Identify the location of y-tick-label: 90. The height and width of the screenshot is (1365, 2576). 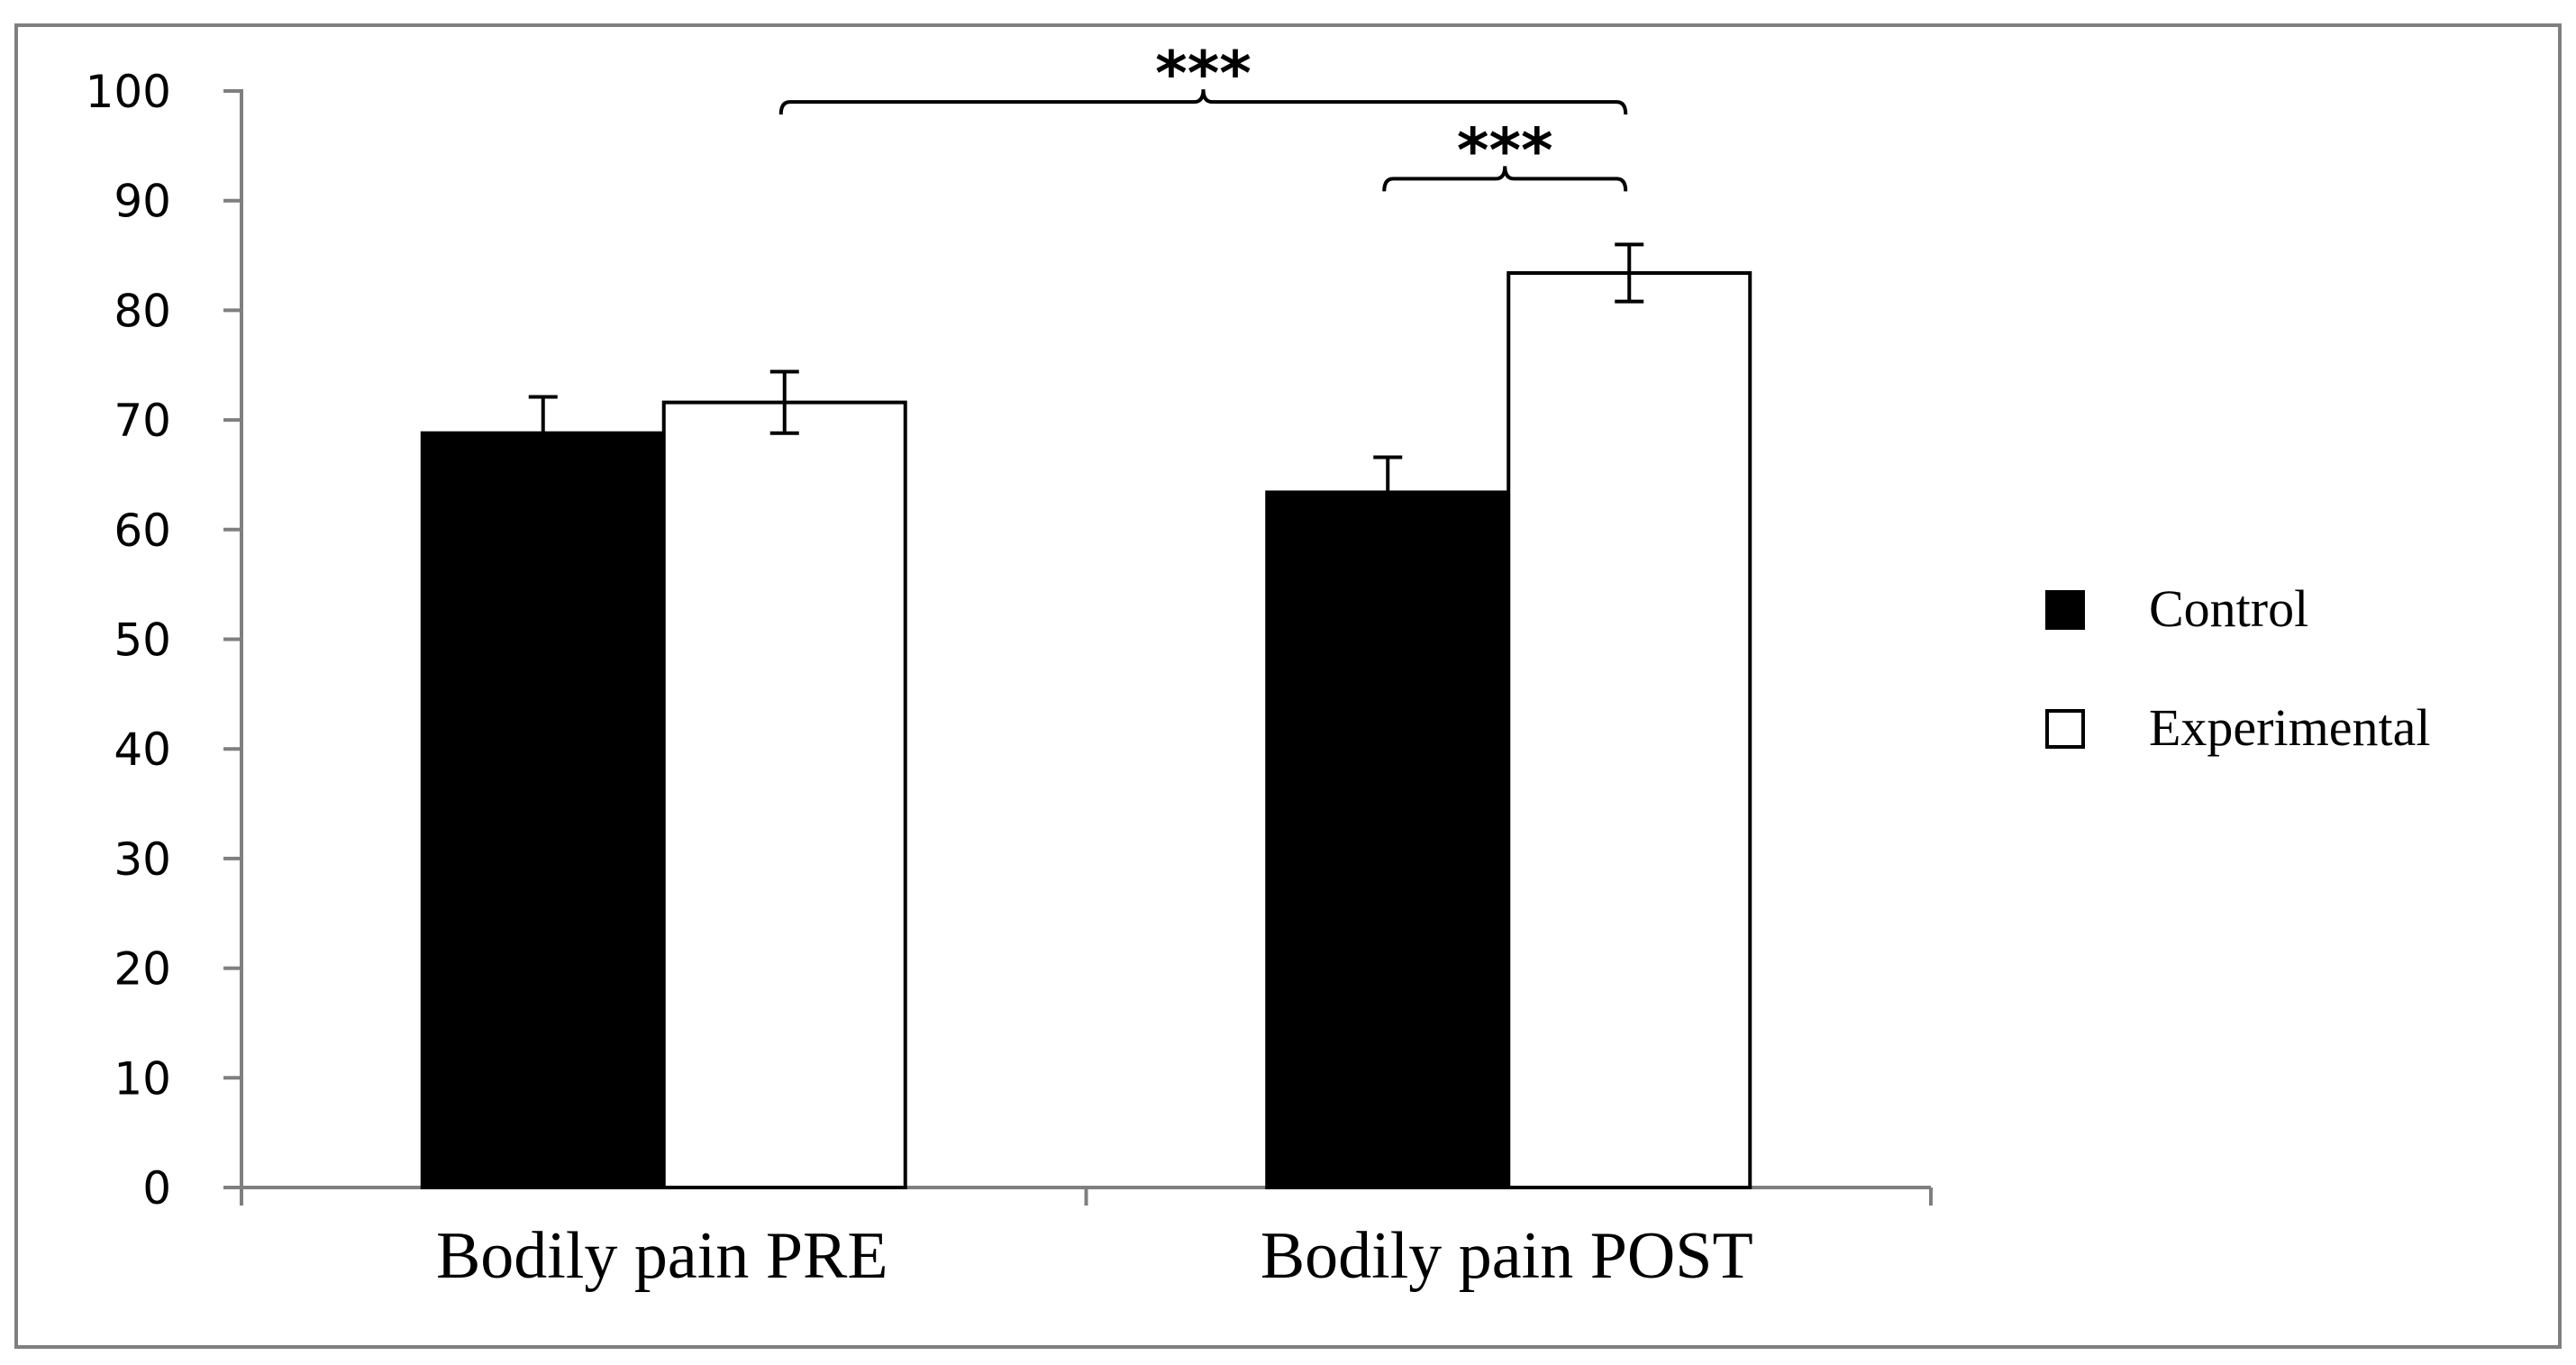
(142, 202).